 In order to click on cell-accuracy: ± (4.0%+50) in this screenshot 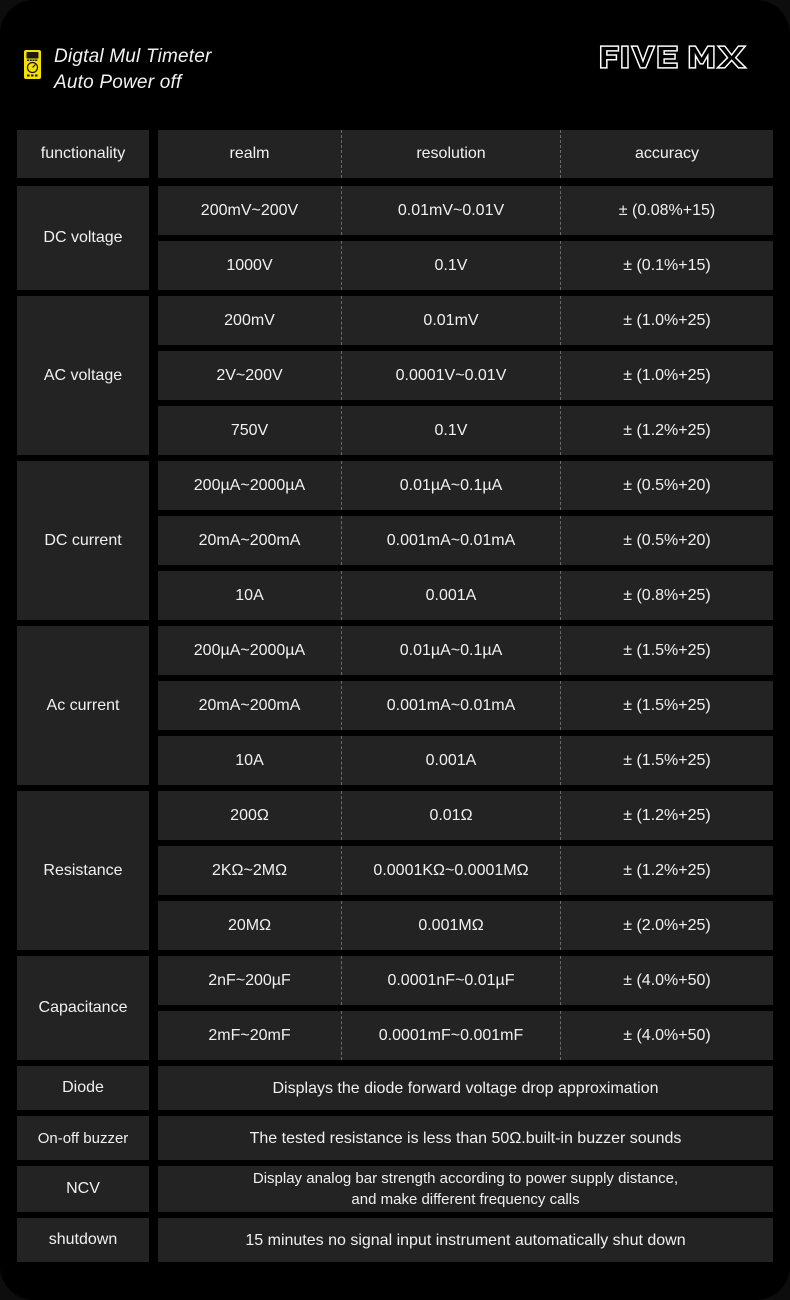, I will do `click(667, 980)`.